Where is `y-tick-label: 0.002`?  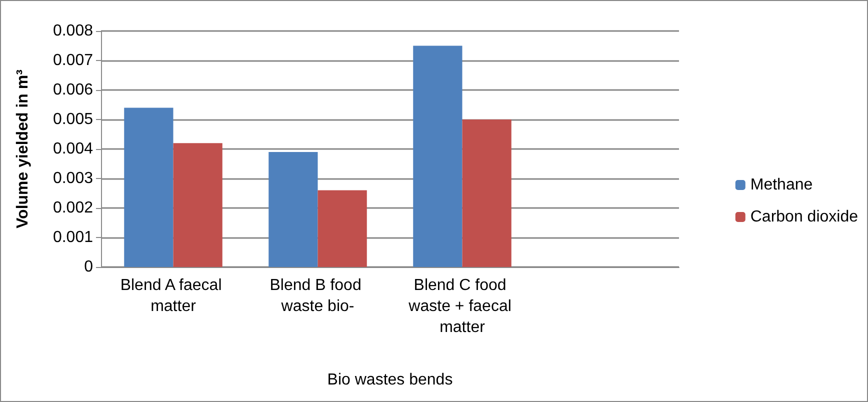 y-tick-label: 0.002 is located at coordinates (73, 208).